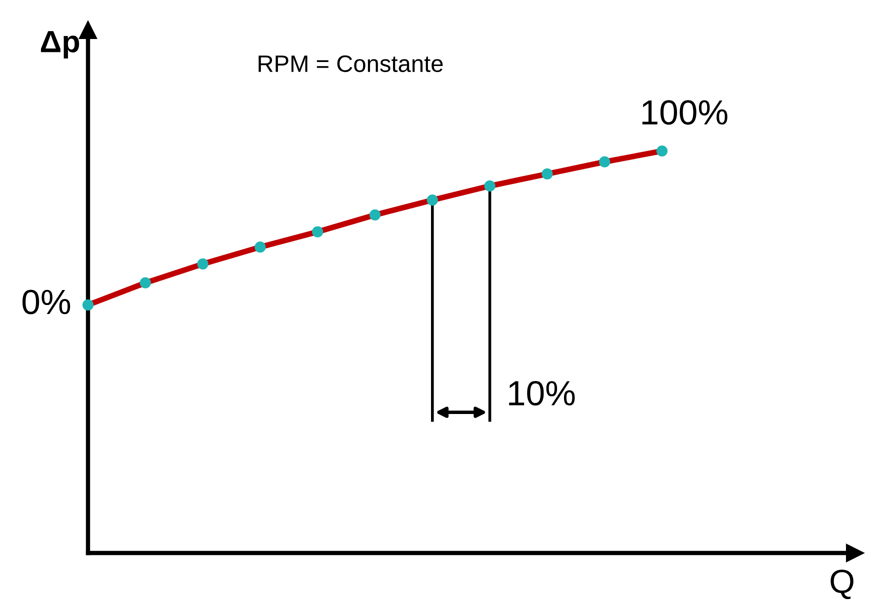 Image resolution: width=869 pixels, height=612 pixels. What do you see at coordinates (542, 393) in the screenshot?
I see `annotation: 10%` at bounding box center [542, 393].